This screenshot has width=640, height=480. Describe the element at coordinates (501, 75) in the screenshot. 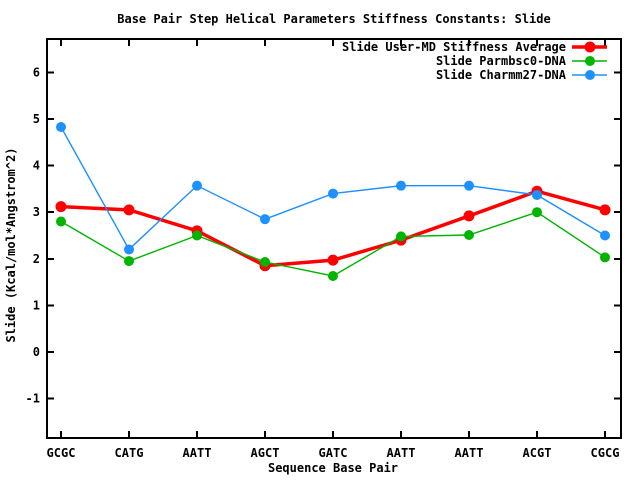

I see `legend-label: Slide Charmm27-DNA` at that location.